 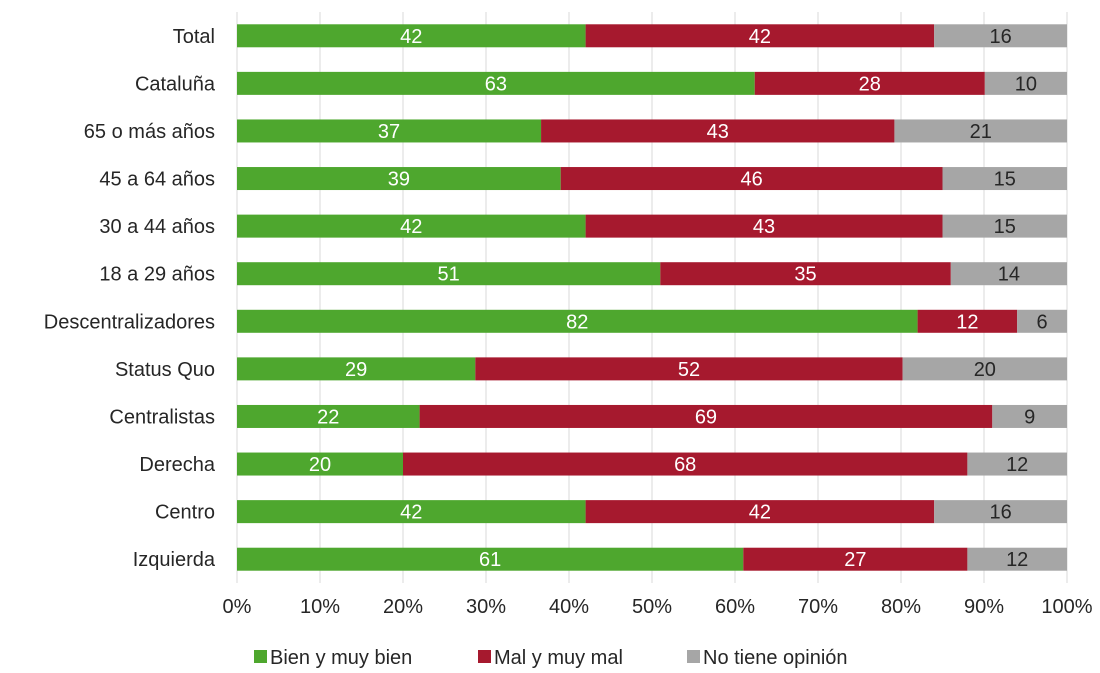 What do you see at coordinates (185, 513) in the screenshot?
I see `category-label: Centro` at bounding box center [185, 513].